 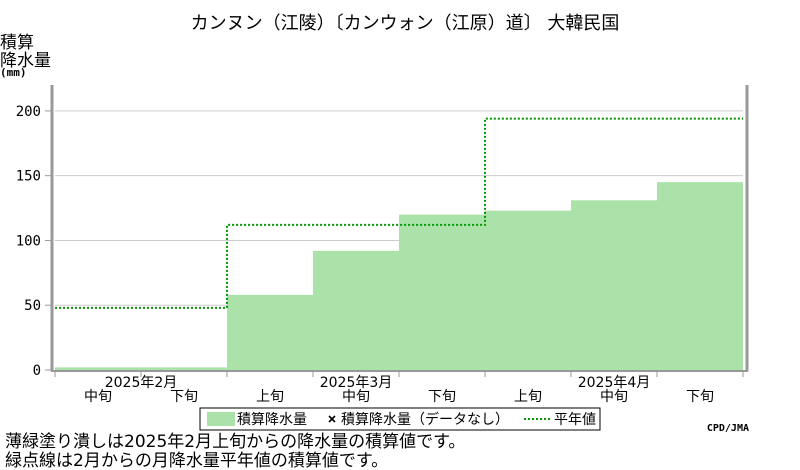 I want to click on y-axis-unit: (mm), so click(x=13, y=72).